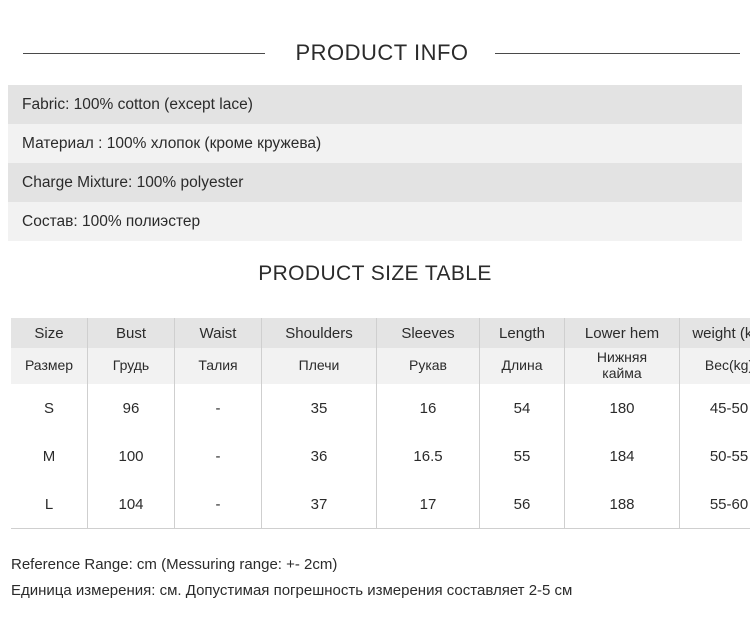  Describe the element at coordinates (382, 52) in the screenshot. I see `product-info-title: PRODUCT INFO` at that location.